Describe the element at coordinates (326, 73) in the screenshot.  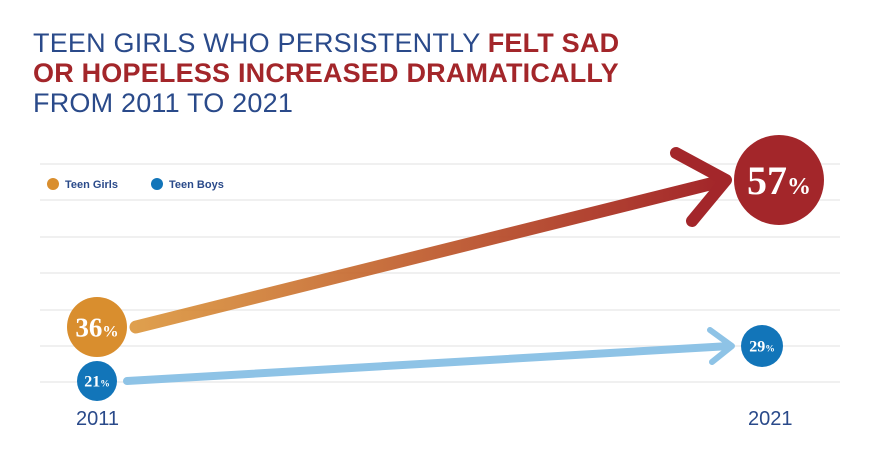
I see `title-highlight: OR HOPELESS INCREASED DRAMATICALLY` at that location.